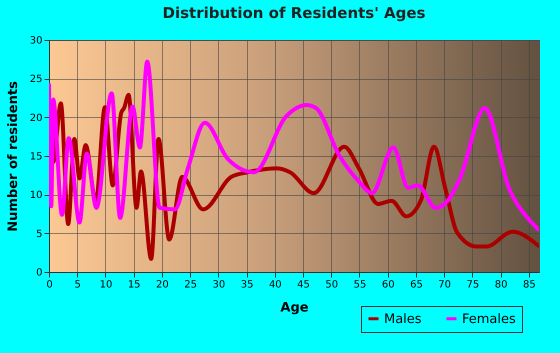  Describe the element at coordinates (501, 285) in the screenshot. I see `x-tick-label: 80` at that location.